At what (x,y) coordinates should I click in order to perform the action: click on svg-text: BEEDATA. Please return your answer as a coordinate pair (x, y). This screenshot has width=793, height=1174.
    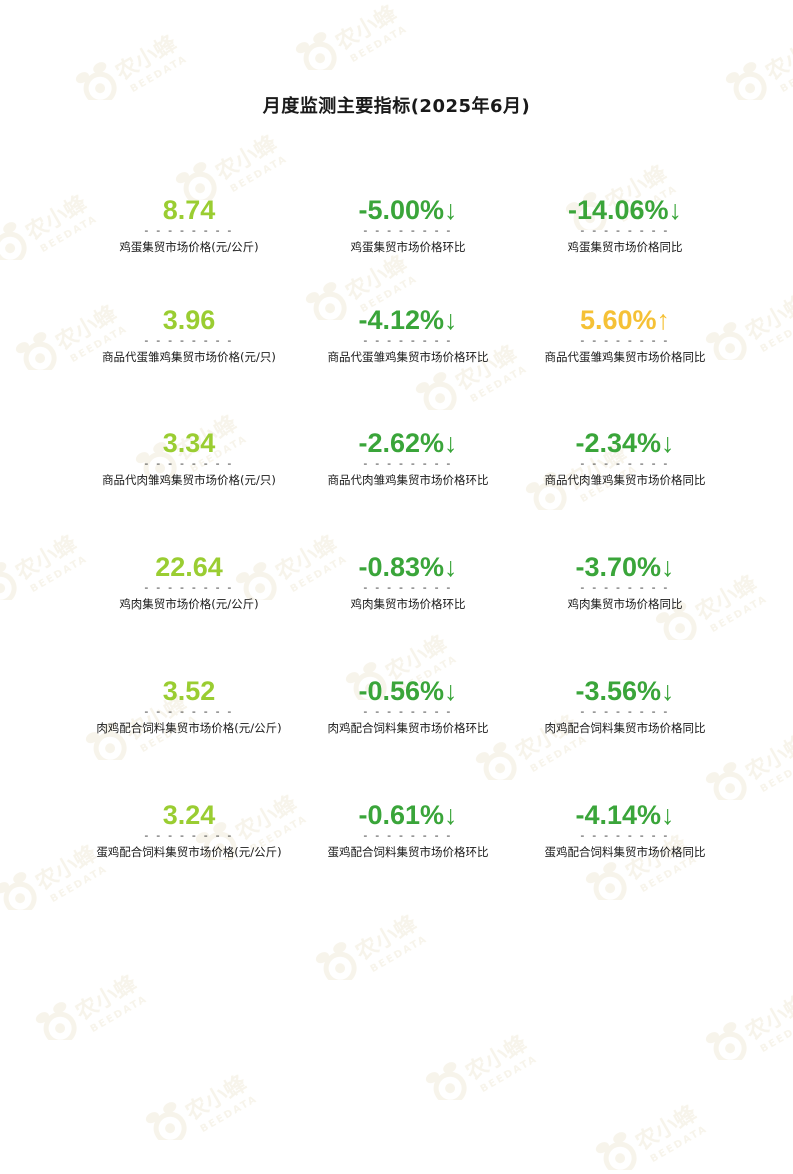
    Looking at the image, I should click on (679, 1144).